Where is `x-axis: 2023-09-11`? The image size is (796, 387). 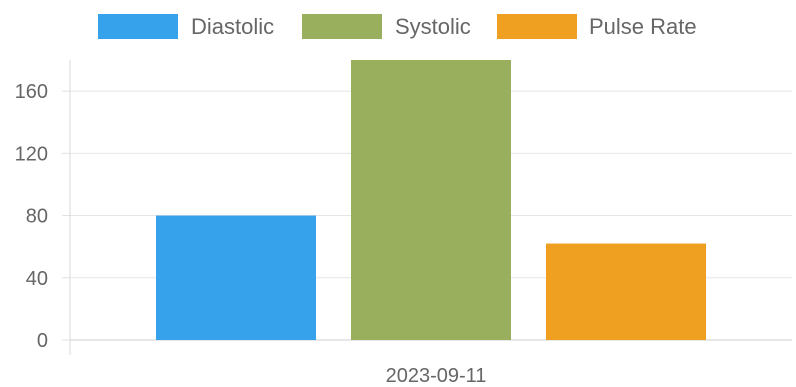
x-axis: 2023-09-11 is located at coordinates (436, 376).